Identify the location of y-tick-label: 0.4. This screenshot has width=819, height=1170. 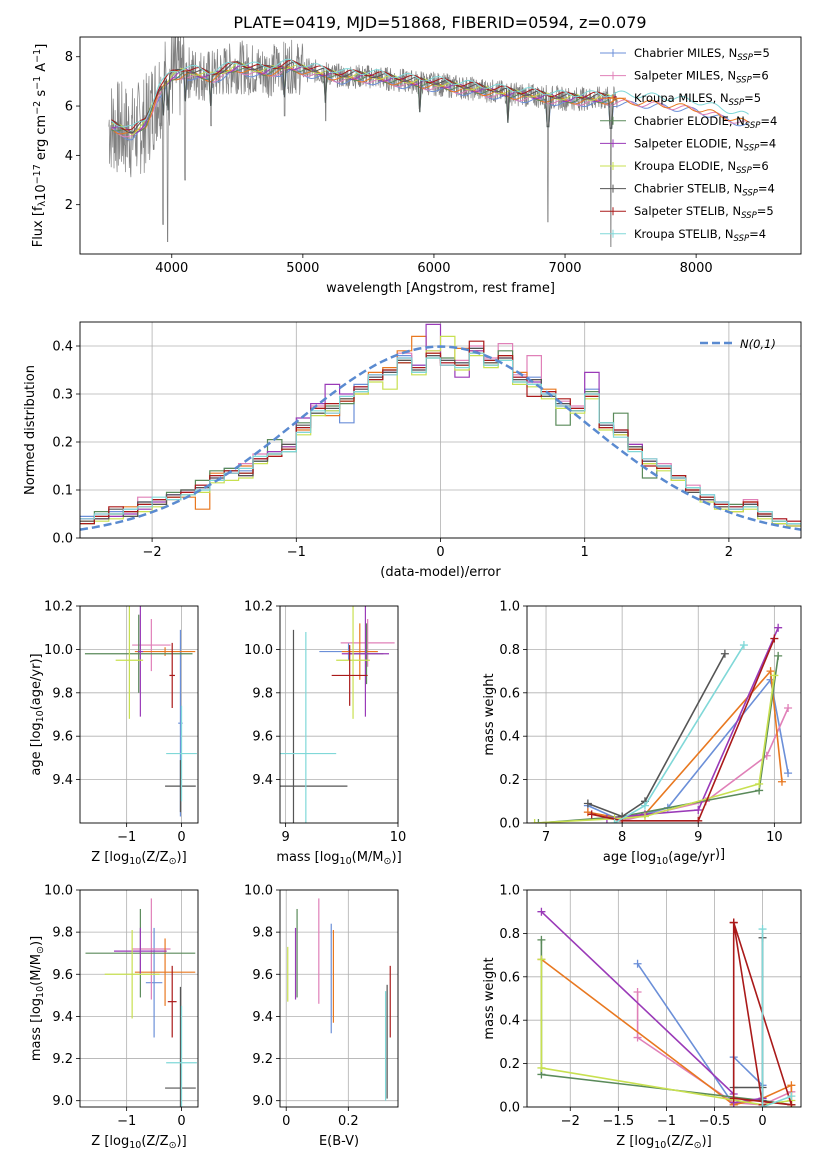
(62, 347).